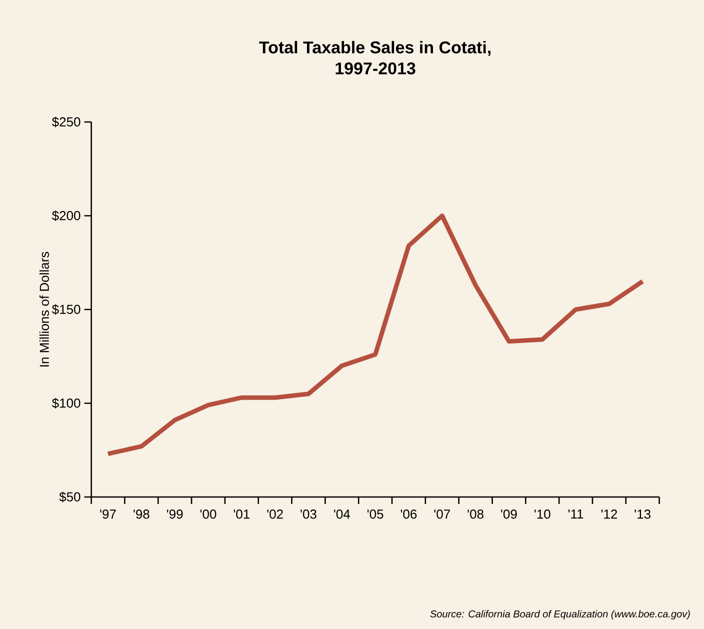 The height and width of the screenshot is (629, 704). What do you see at coordinates (66, 122) in the screenshot?
I see `y-tick-label: $250` at bounding box center [66, 122].